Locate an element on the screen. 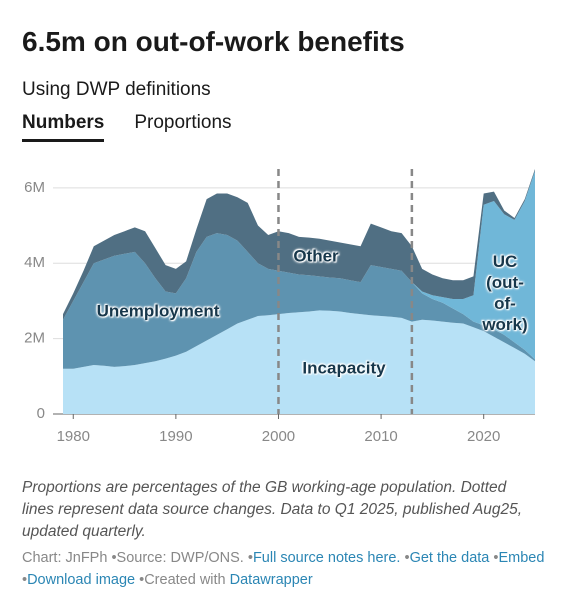 The image size is (572, 600). y-tick-label: 2M is located at coordinates (34, 338).